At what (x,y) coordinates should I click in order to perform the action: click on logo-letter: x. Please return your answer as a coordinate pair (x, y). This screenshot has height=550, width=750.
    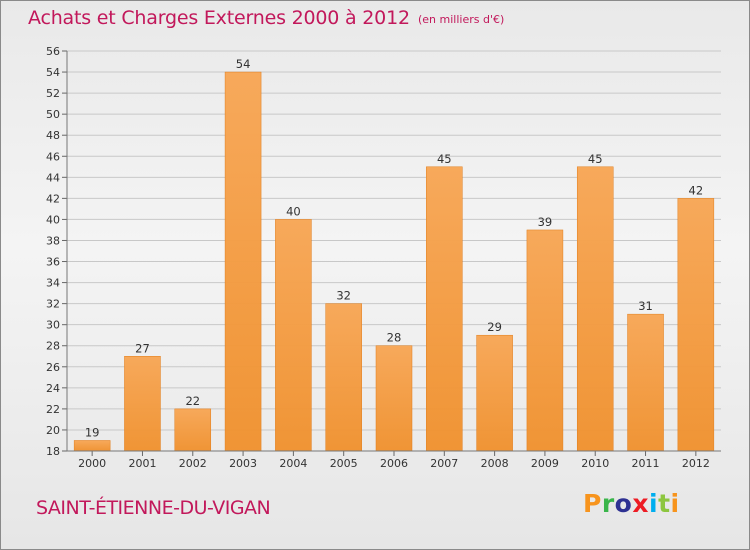
    Looking at the image, I should click on (640, 503).